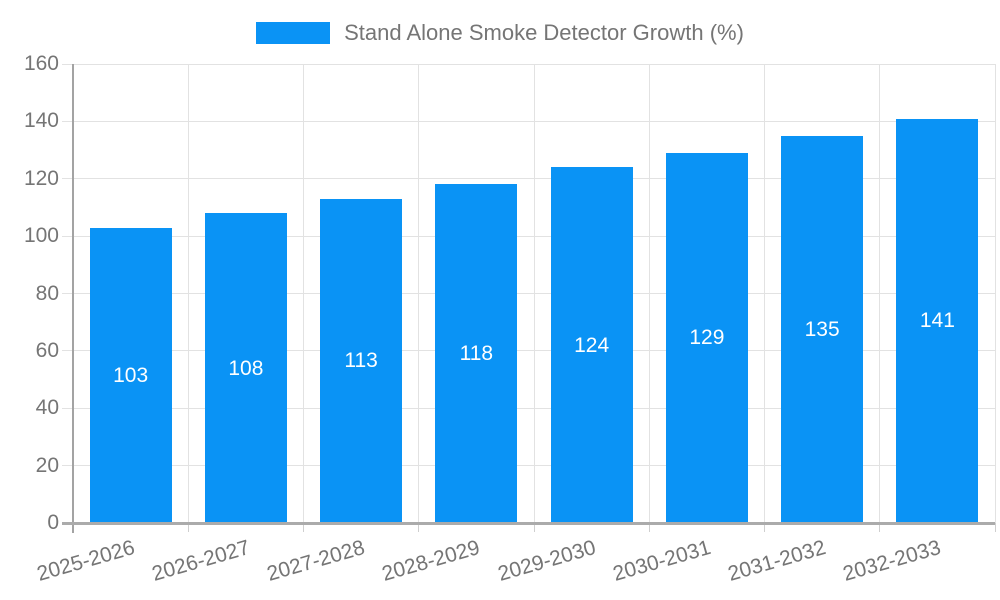 This screenshot has width=1000, height=600. What do you see at coordinates (41, 63) in the screenshot?
I see `y-axis-tick-label: 160` at bounding box center [41, 63].